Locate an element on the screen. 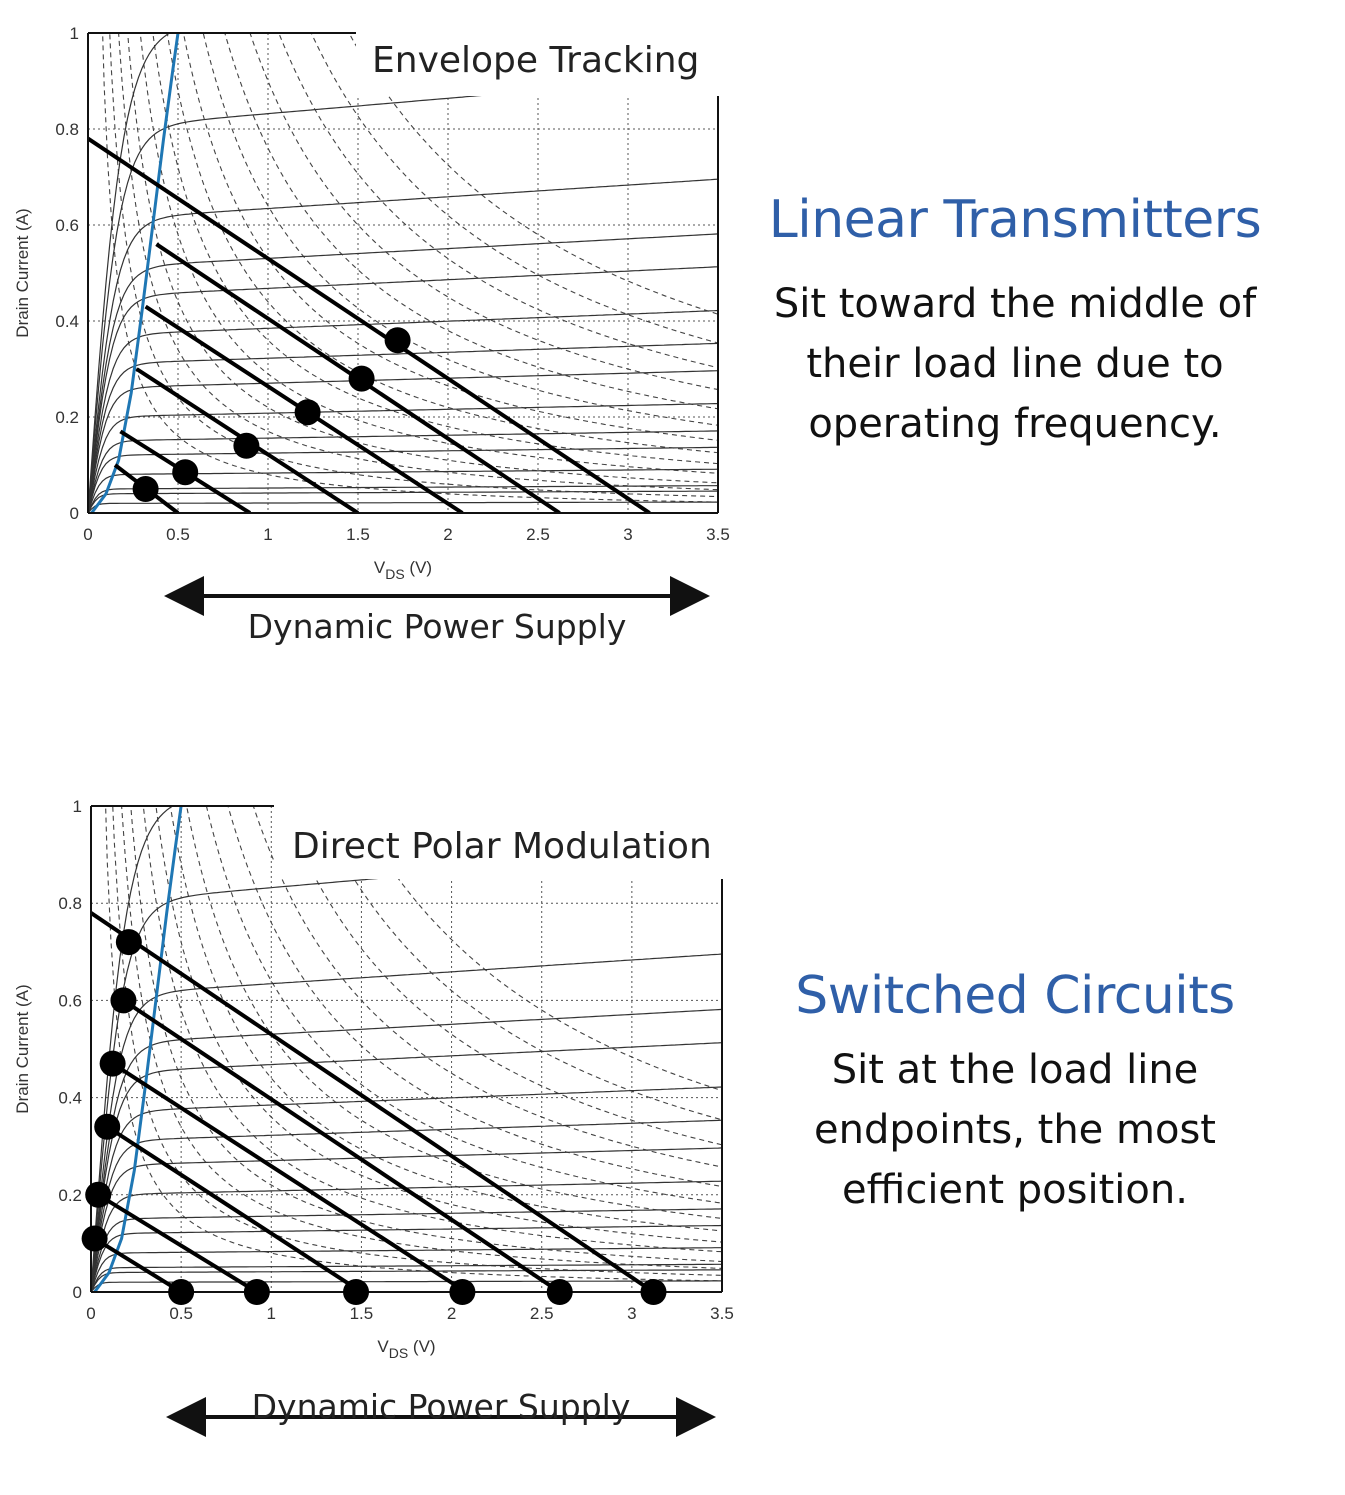 The image size is (1345, 1495). chart-title: Envelope Tracking is located at coordinates (535, 60).